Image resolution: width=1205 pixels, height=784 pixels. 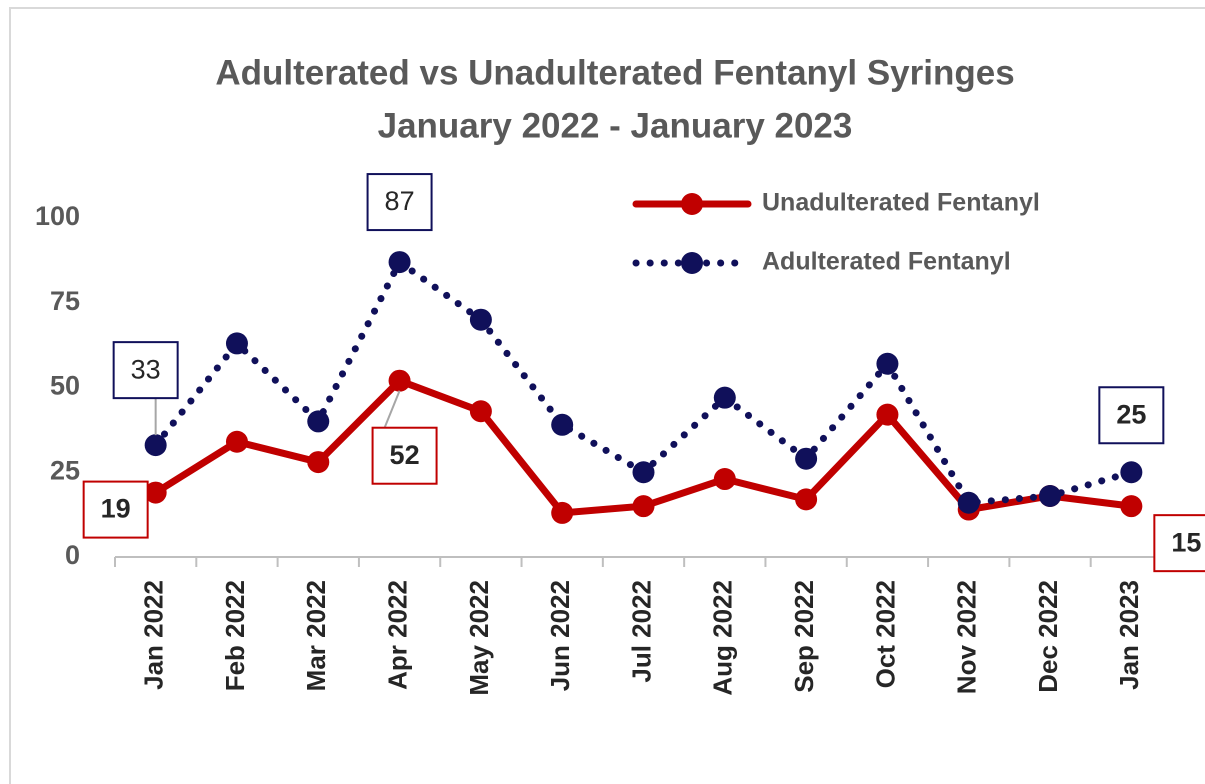 What do you see at coordinates (560, 635) in the screenshot?
I see `x-tick-label: Jun 2022` at bounding box center [560, 635].